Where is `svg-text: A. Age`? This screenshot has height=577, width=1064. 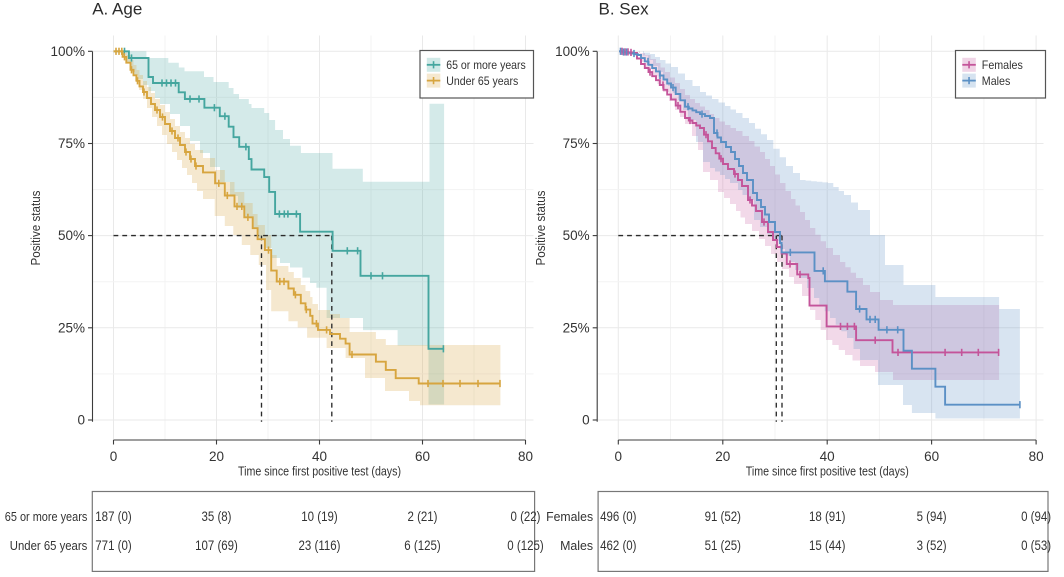
svg-text: A. Age is located at coordinates (117, 9).